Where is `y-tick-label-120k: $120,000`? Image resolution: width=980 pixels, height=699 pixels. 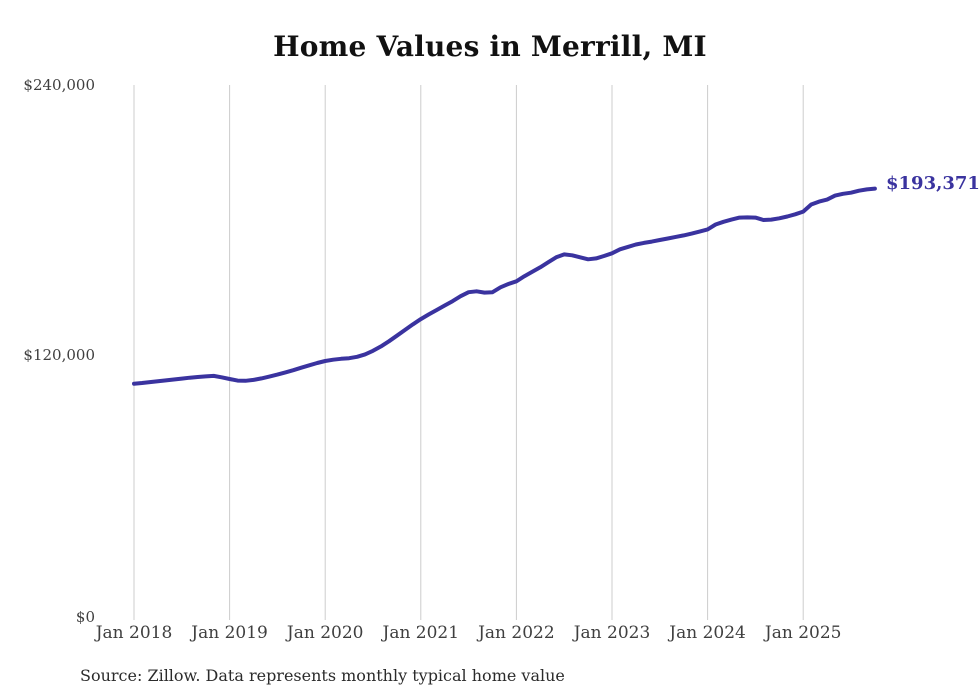
y-tick-label-120k: $120,000 is located at coordinates (59, 355).